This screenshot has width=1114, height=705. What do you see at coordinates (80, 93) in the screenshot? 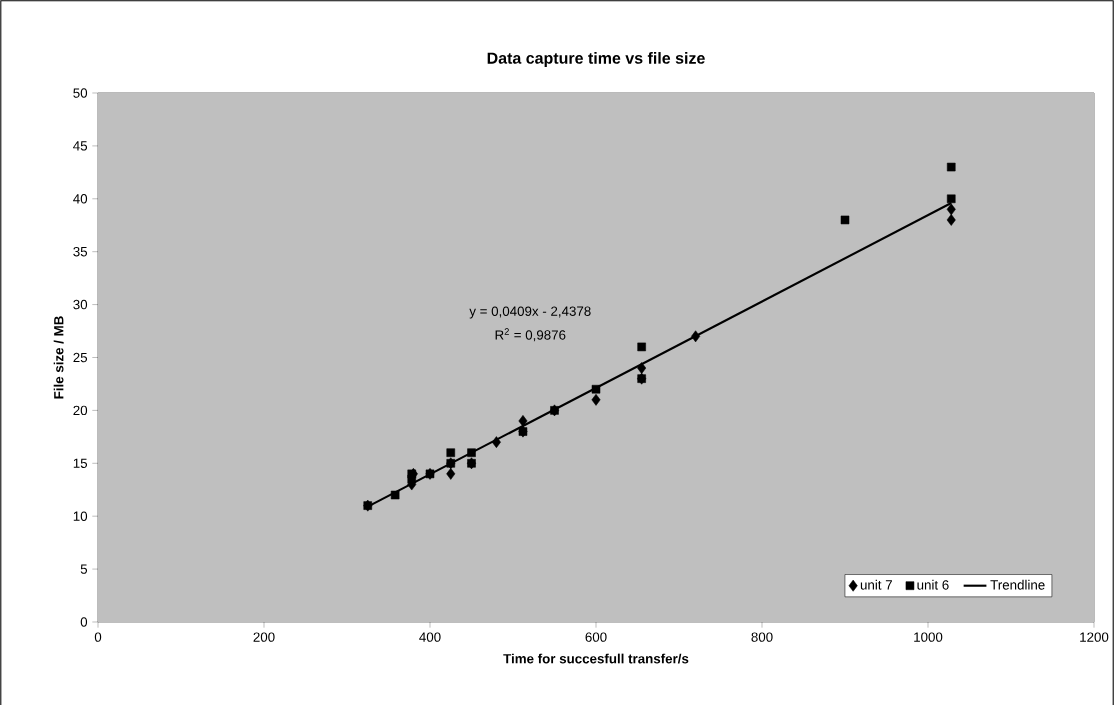
I see `y-tick-label: 50` at bounding box center [80, 93].